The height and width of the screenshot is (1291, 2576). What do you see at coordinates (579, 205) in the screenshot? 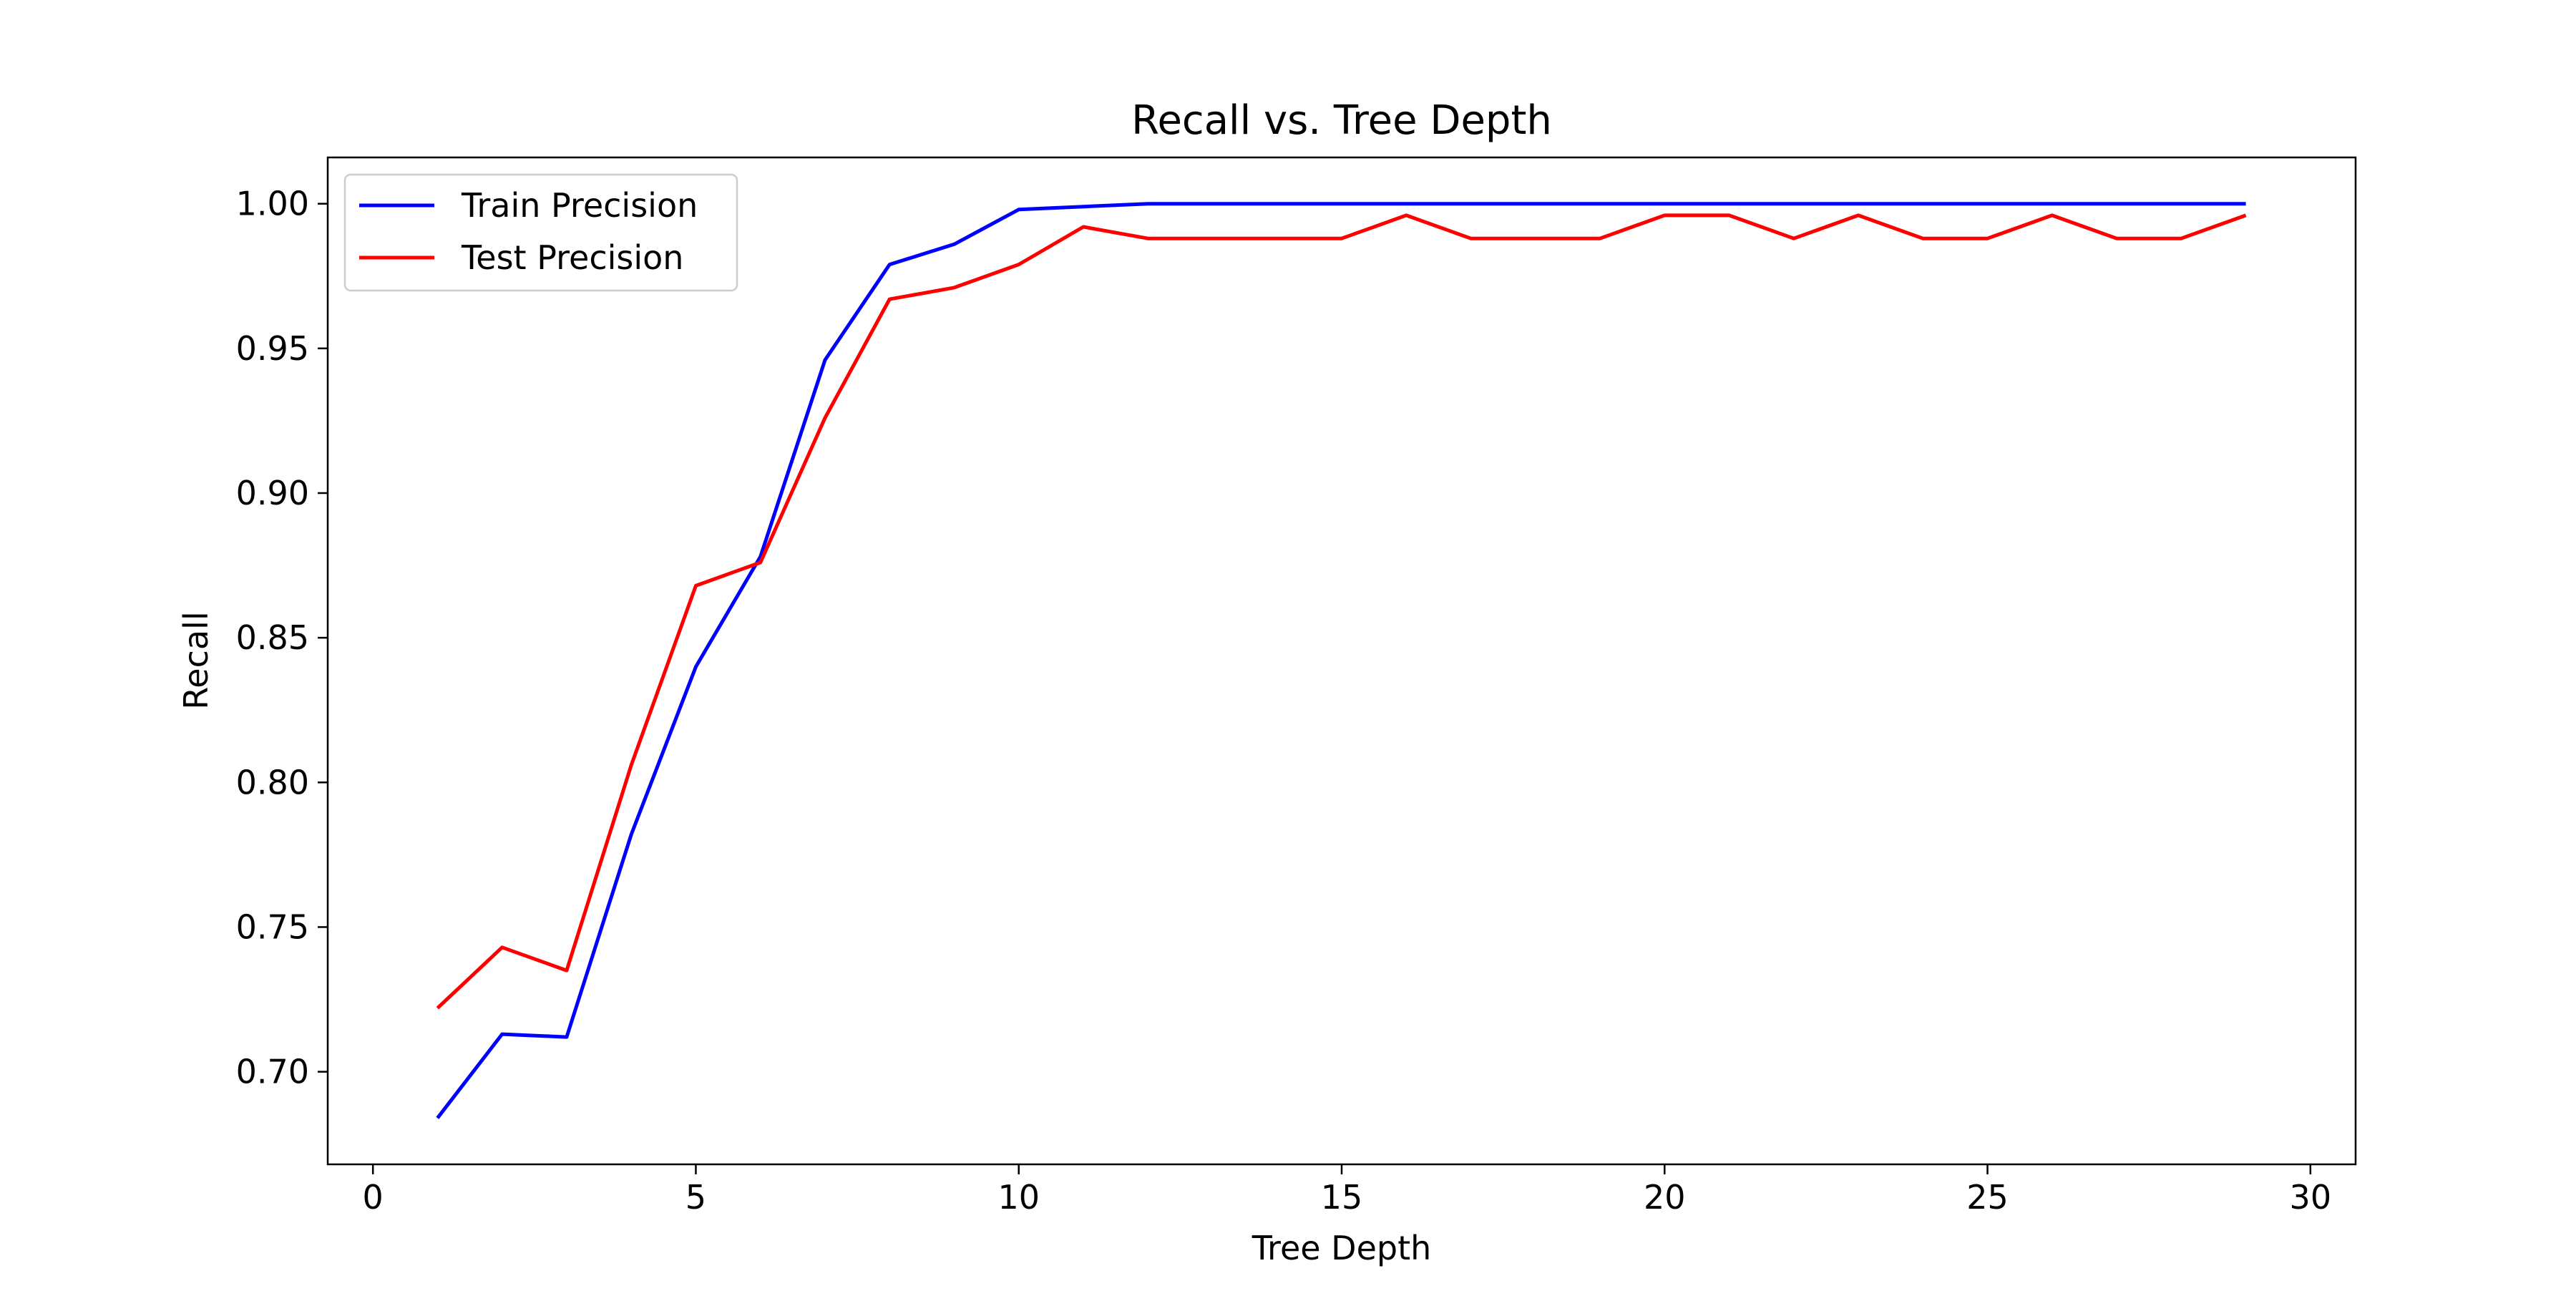
I see `legend-label-train: Train Precision` at bounding box center [579, 205].